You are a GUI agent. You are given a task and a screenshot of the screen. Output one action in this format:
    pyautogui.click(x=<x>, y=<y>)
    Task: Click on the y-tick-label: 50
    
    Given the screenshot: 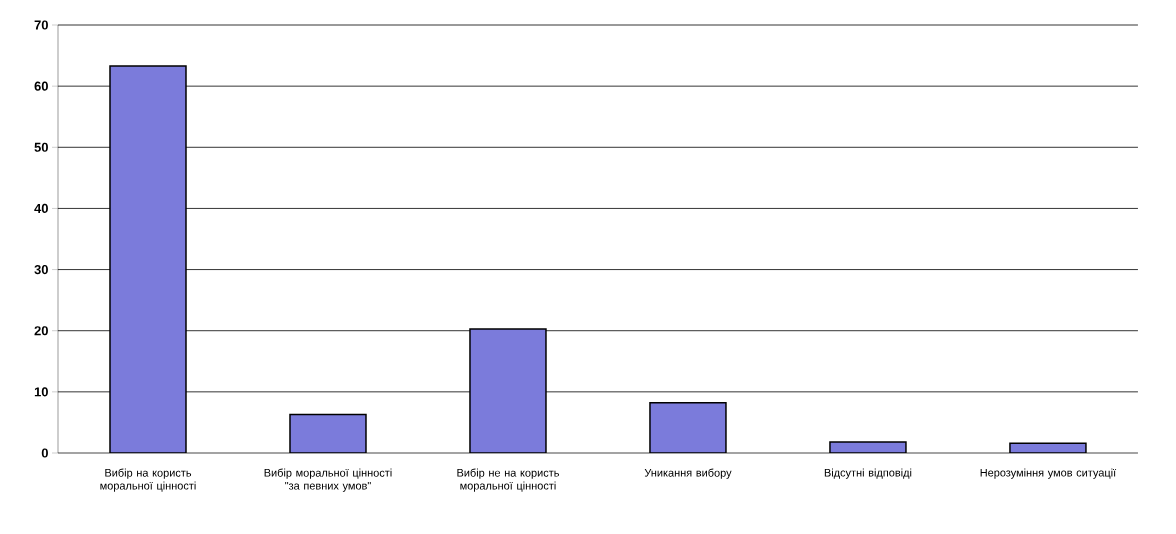 What is the action you would take?
    pyautogui.click(x=41, y=147)
    